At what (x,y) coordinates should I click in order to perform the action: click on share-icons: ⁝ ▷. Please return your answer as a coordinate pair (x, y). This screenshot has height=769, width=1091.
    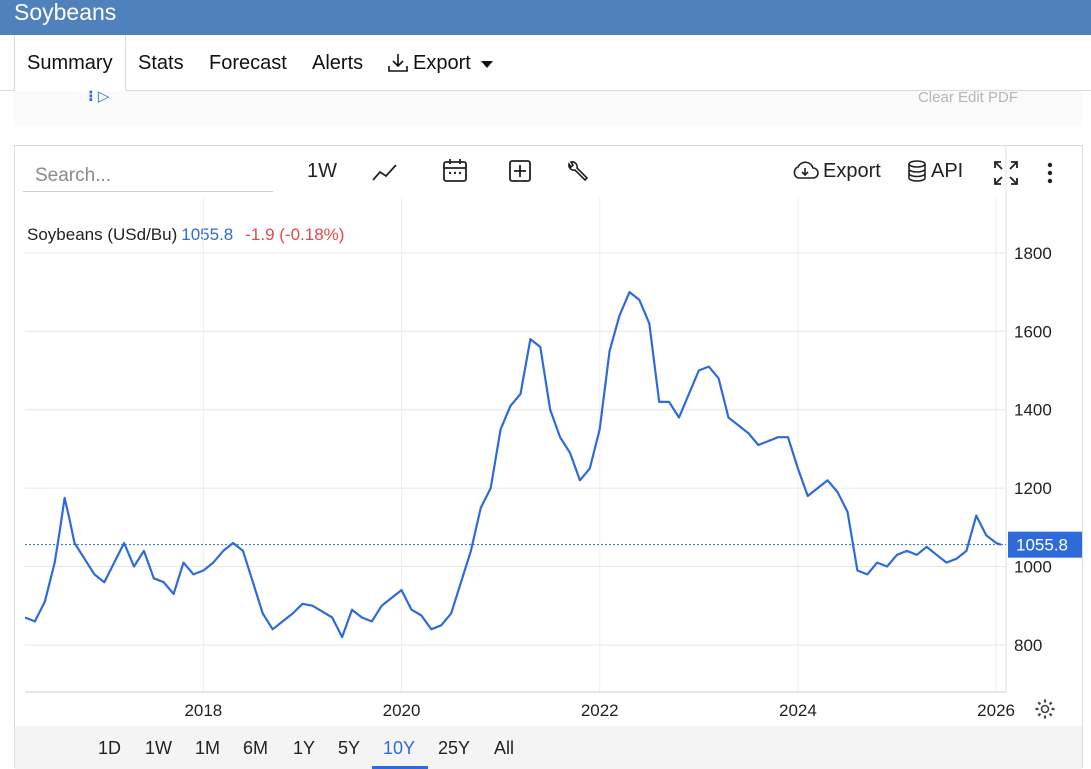
    Looking at the image, I should click on (99, 96).